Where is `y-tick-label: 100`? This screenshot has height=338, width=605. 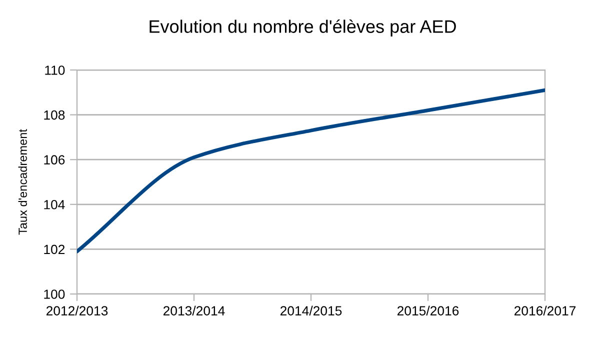 y-tick-label: 100 is located at coordinates (54, 294).